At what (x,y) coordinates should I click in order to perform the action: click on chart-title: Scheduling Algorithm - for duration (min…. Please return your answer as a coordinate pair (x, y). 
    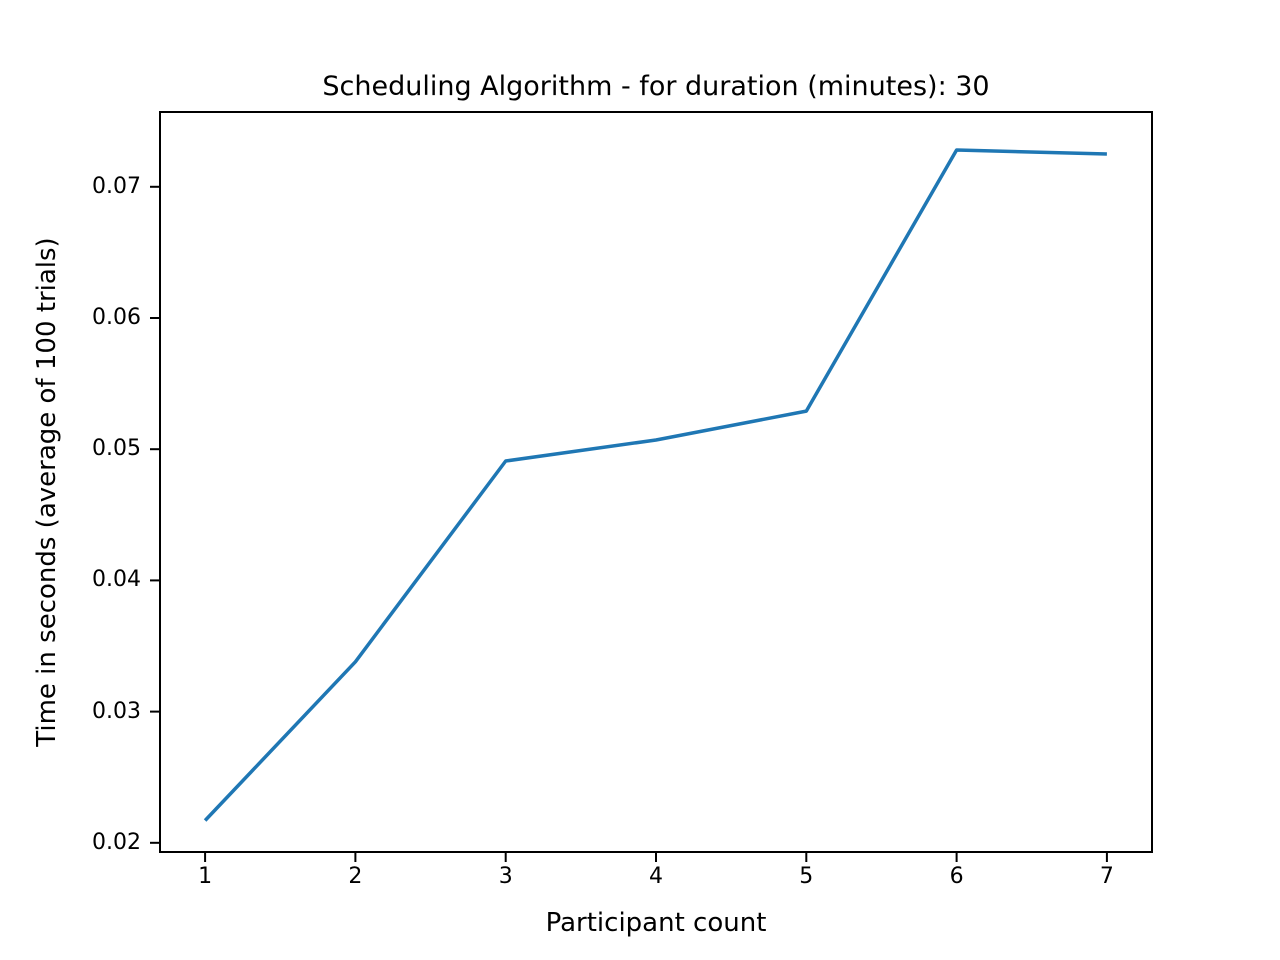
    Looking at the image, I should click on (656, 86).